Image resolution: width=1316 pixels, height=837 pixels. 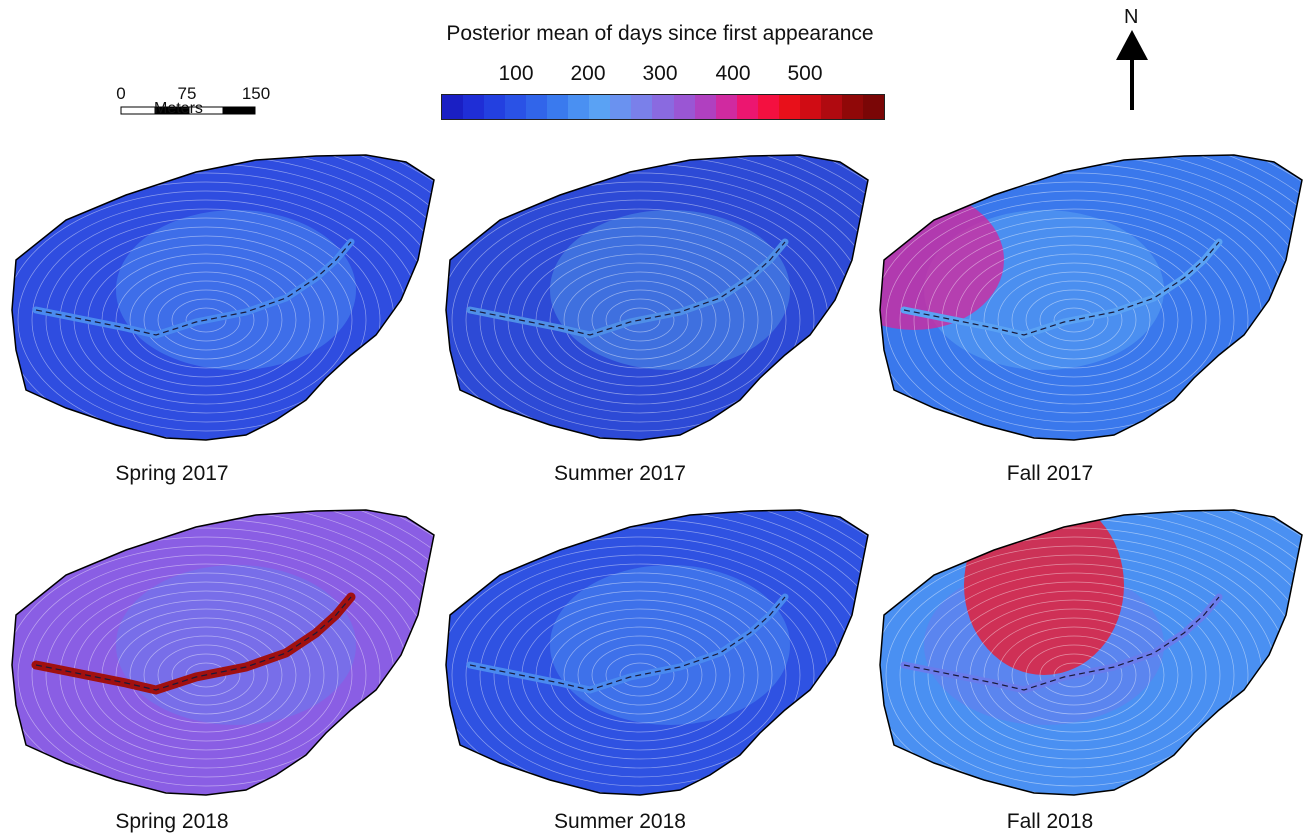 I want to click on legend-tick-500: 500, so click(x=805, y=73).